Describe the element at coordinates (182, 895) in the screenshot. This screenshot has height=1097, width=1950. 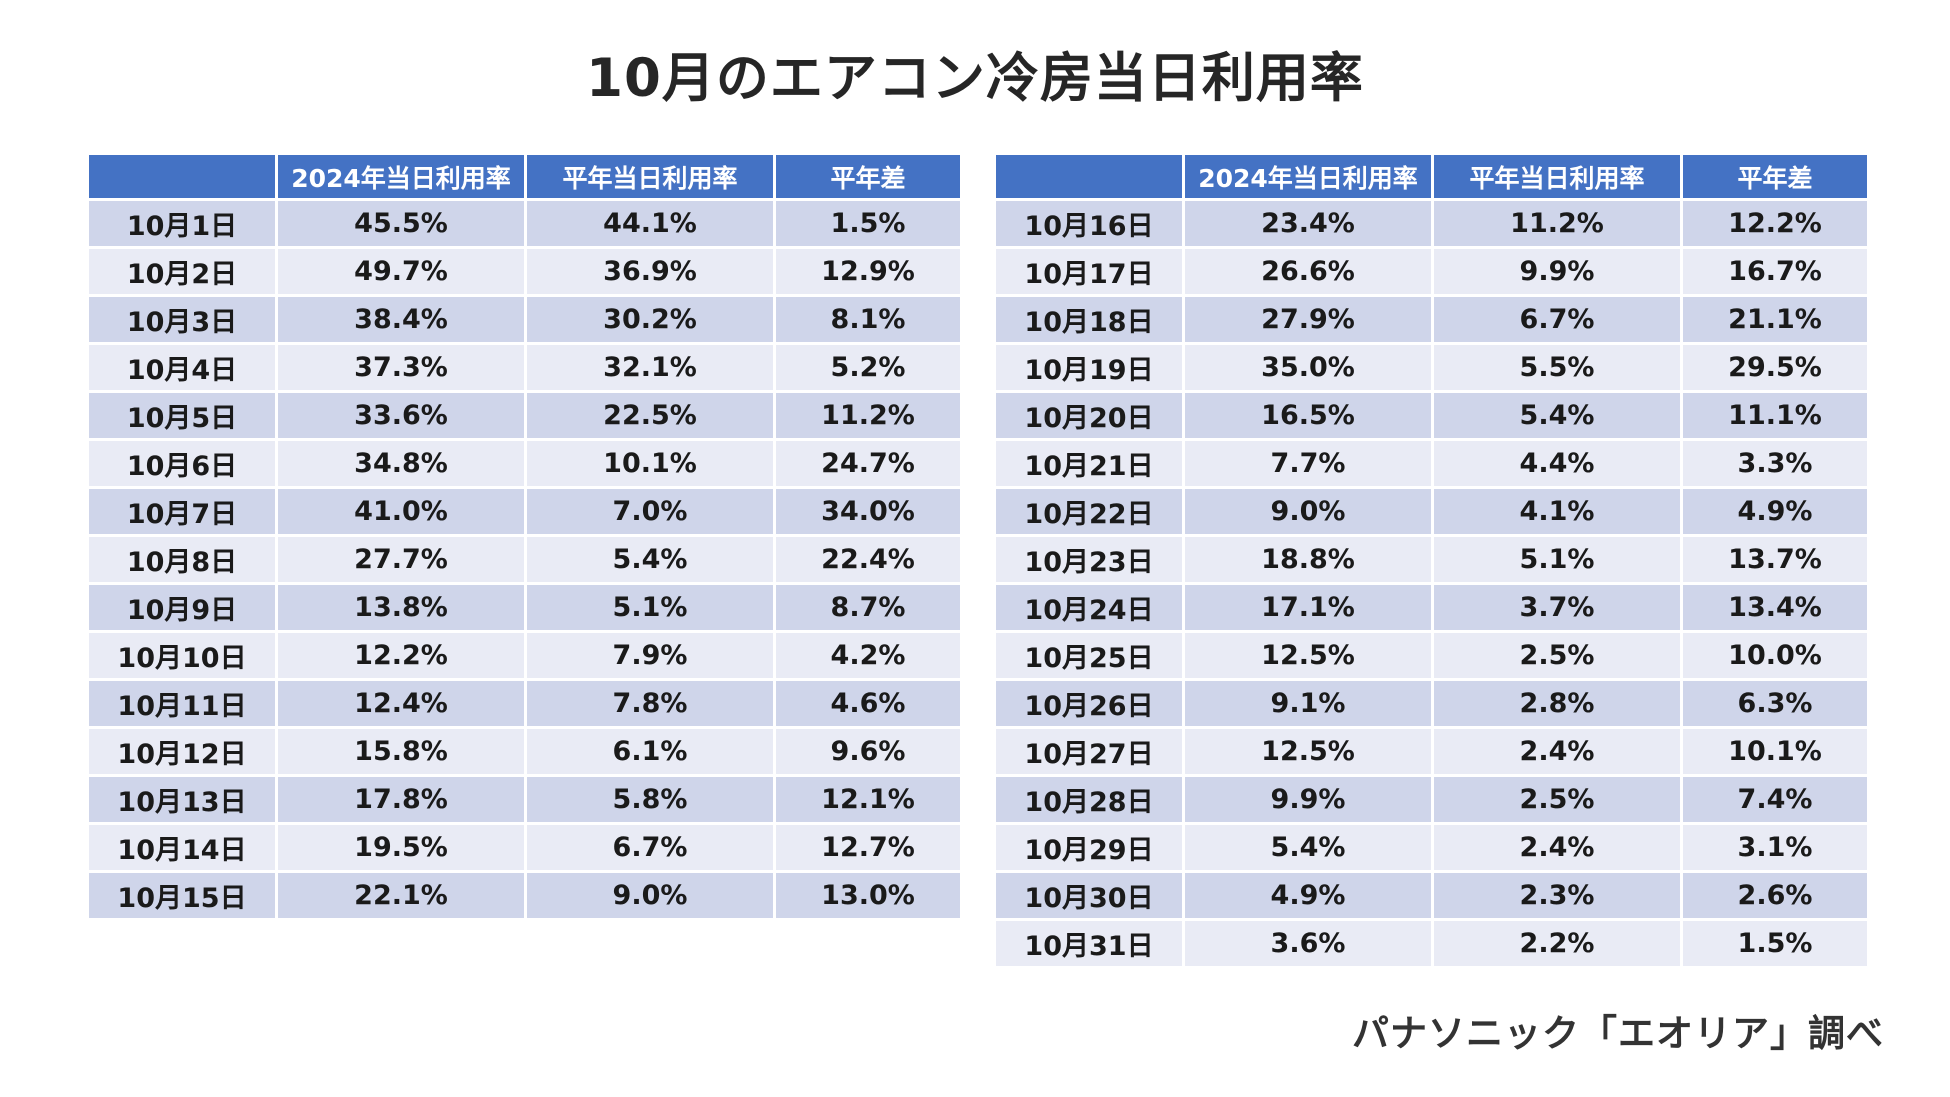
I see `cell-date: 10月15日` at that location.